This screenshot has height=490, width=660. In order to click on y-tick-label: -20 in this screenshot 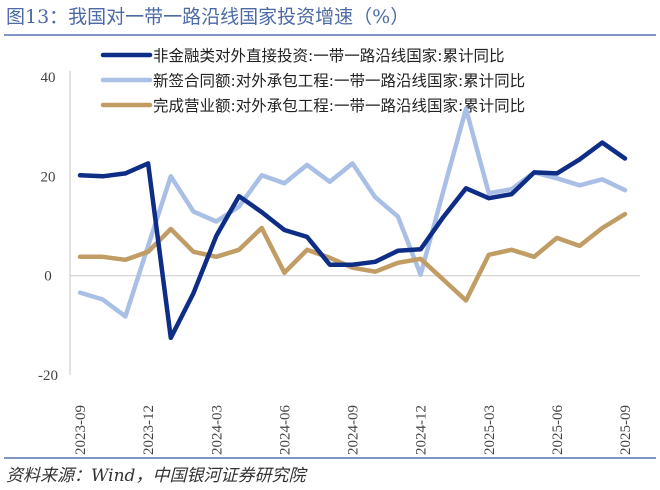, I will do `click(48, 376)`.